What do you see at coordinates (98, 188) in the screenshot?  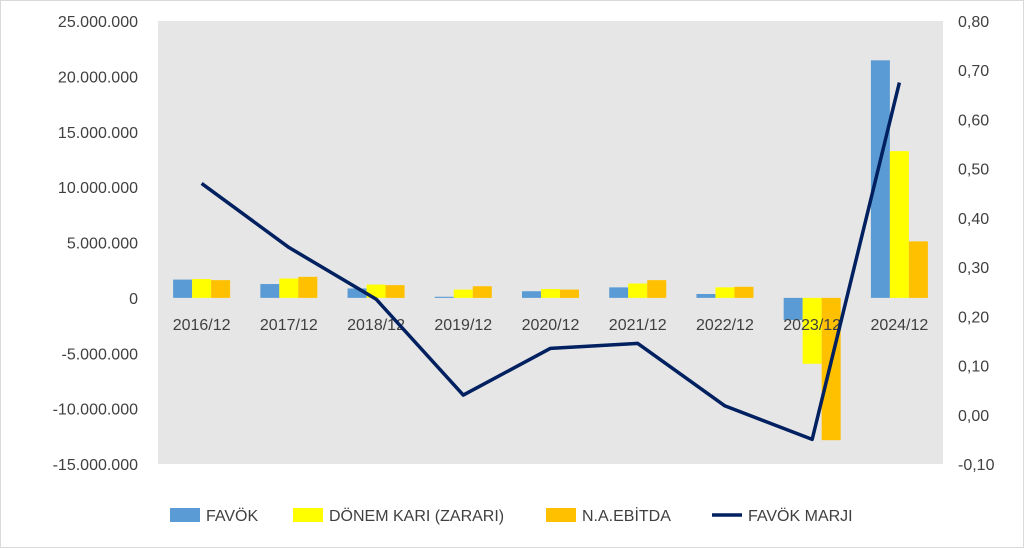 I see `left-tick-label: 10.000.000` at bounding box center [98, 188].